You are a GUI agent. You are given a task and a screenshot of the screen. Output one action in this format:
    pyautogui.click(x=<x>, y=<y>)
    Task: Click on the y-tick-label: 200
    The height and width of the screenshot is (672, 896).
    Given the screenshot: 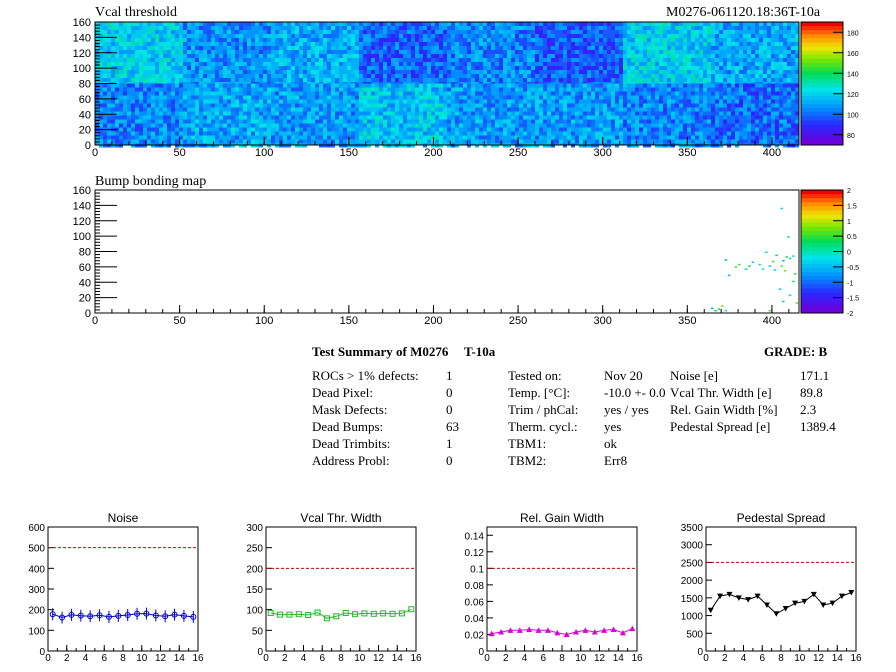 What is the action you would take?
    pyautogui.click(x=254, y=569)
    